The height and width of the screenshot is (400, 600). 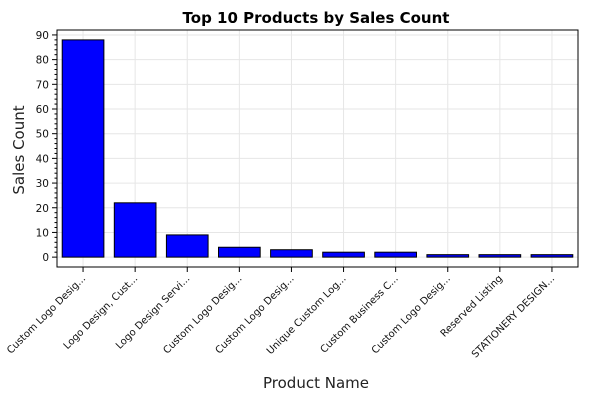 I want to click on y-tick-label: 50, so click(x=42, y=135).